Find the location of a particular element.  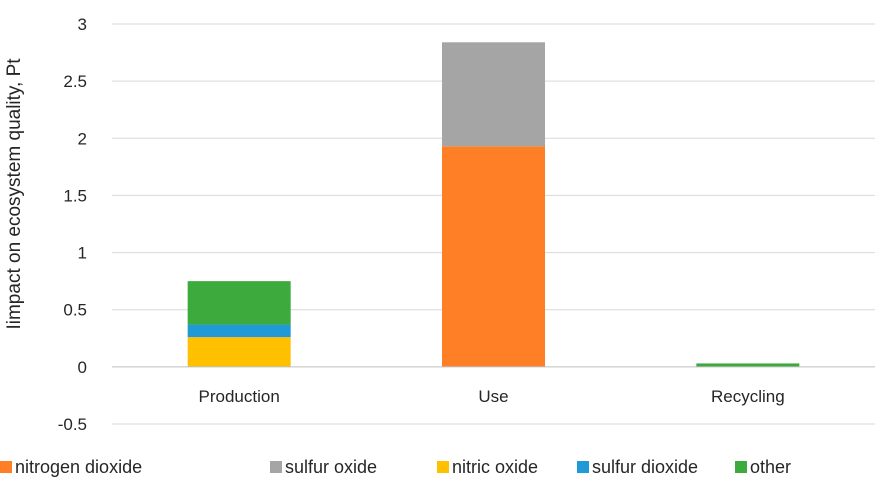

bar-segment-nitrogen-dioxide-use is located at coordinates (493, 256).